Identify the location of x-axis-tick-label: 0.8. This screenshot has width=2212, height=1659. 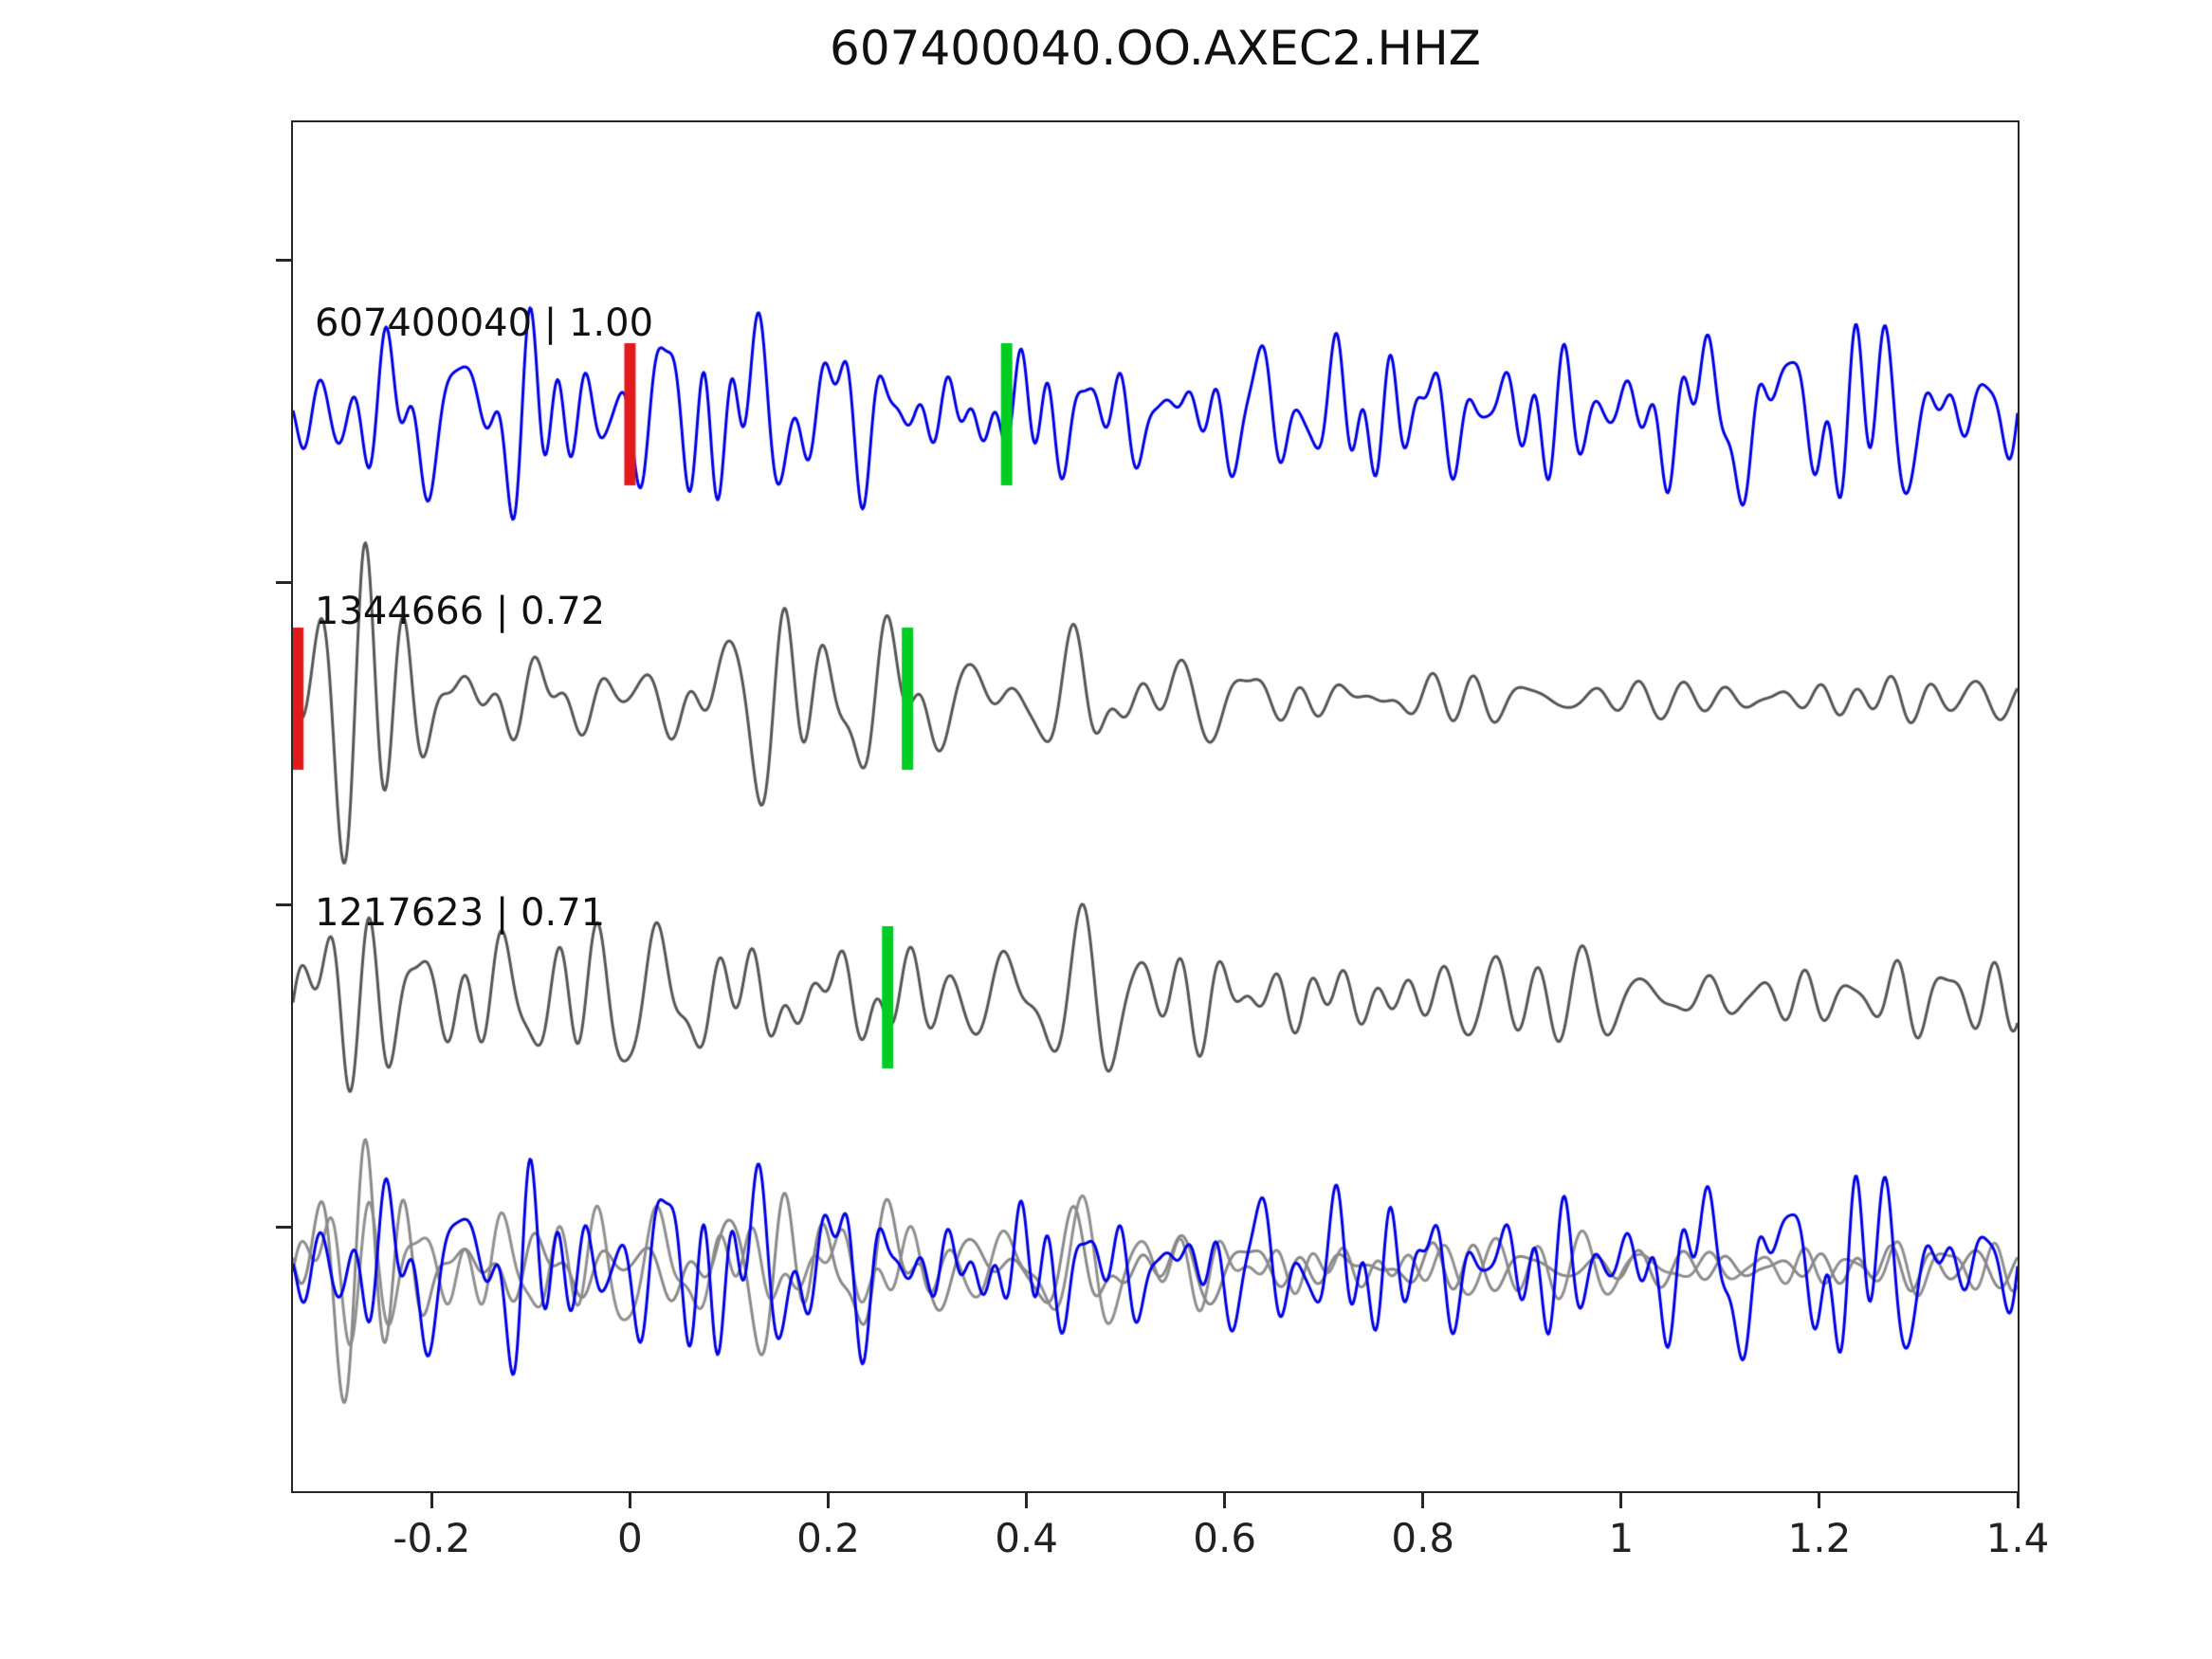
(1423, 1538).